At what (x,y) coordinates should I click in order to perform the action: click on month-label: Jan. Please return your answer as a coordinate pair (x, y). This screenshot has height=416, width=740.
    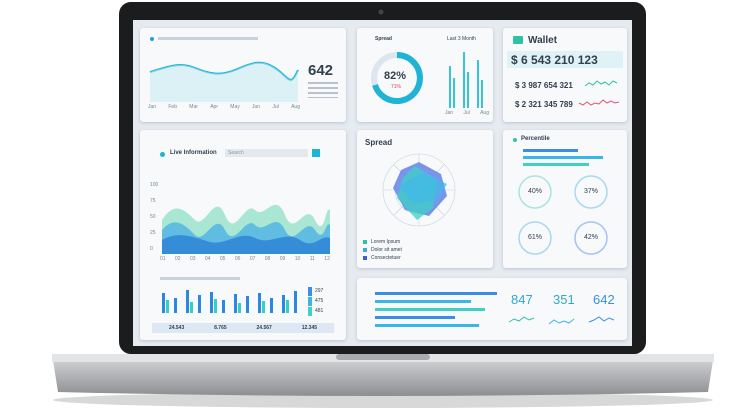
    Looking at the image, I should click on (152, 107).